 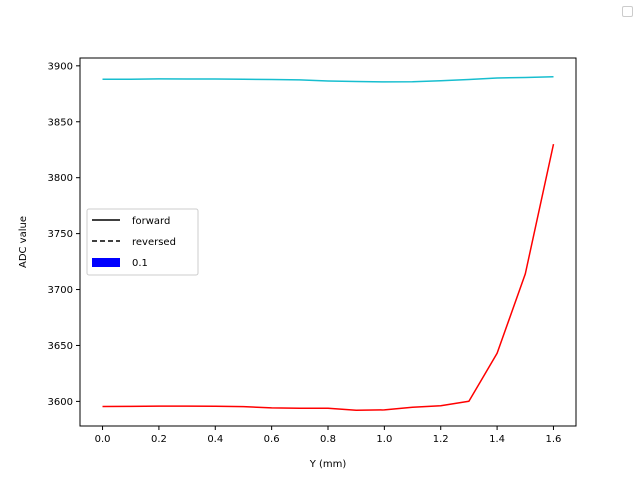 I want to click on y-tick-label: 3850, so click(x=60, y=122).